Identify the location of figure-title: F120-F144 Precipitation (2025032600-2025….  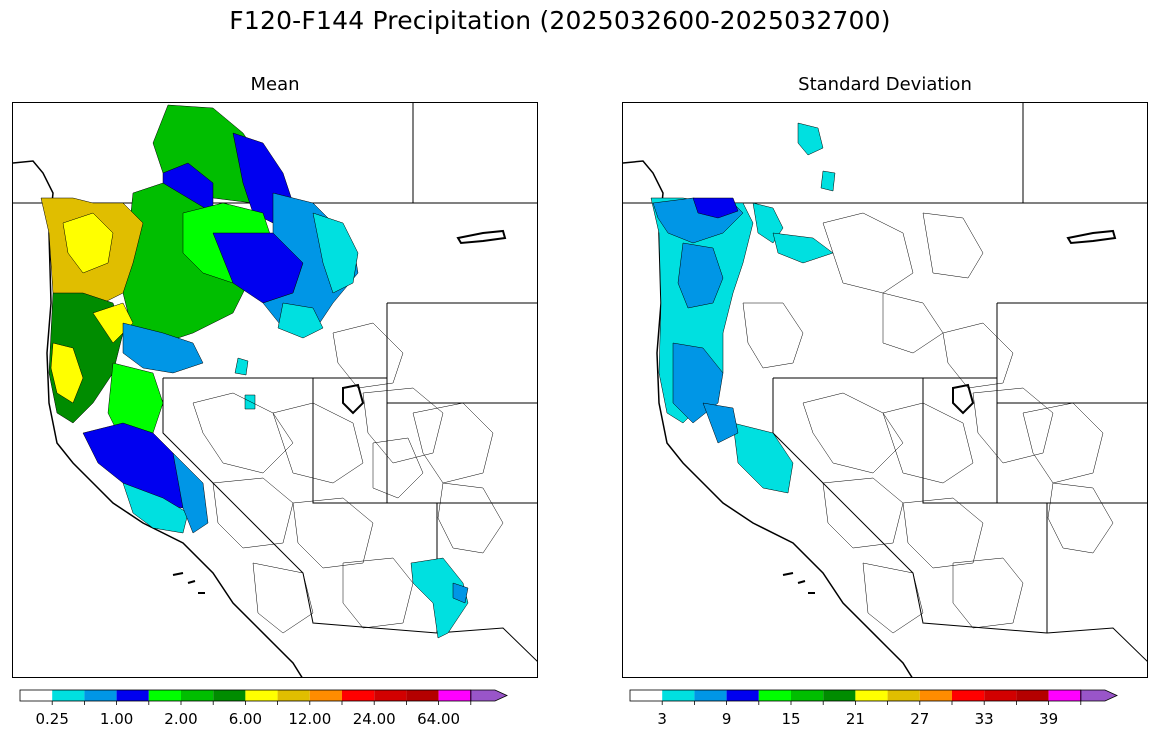
(560, 20).